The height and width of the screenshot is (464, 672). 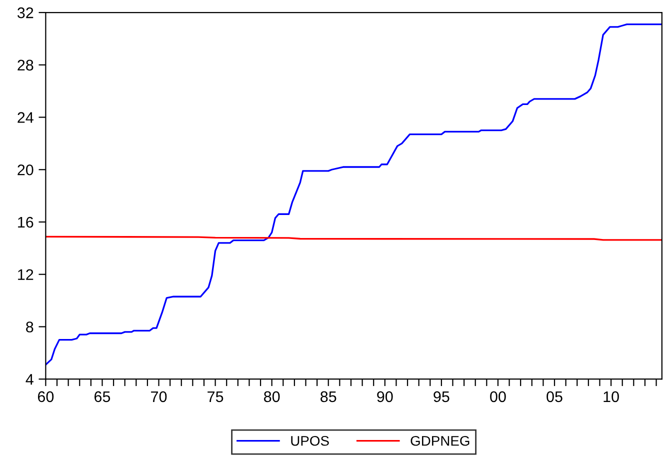 What do you see at coordinates (30, 379) in the screenshot?
I see `y-tick-label: 4` at bounding box center [30, 379].